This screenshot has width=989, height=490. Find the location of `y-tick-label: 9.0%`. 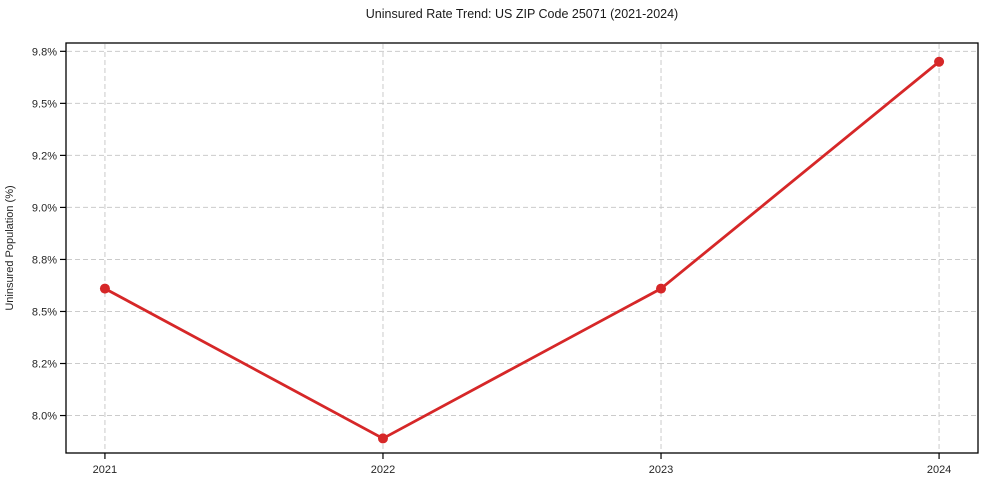

y-tick-label: 9.0% is located at coordinates (44, 208).